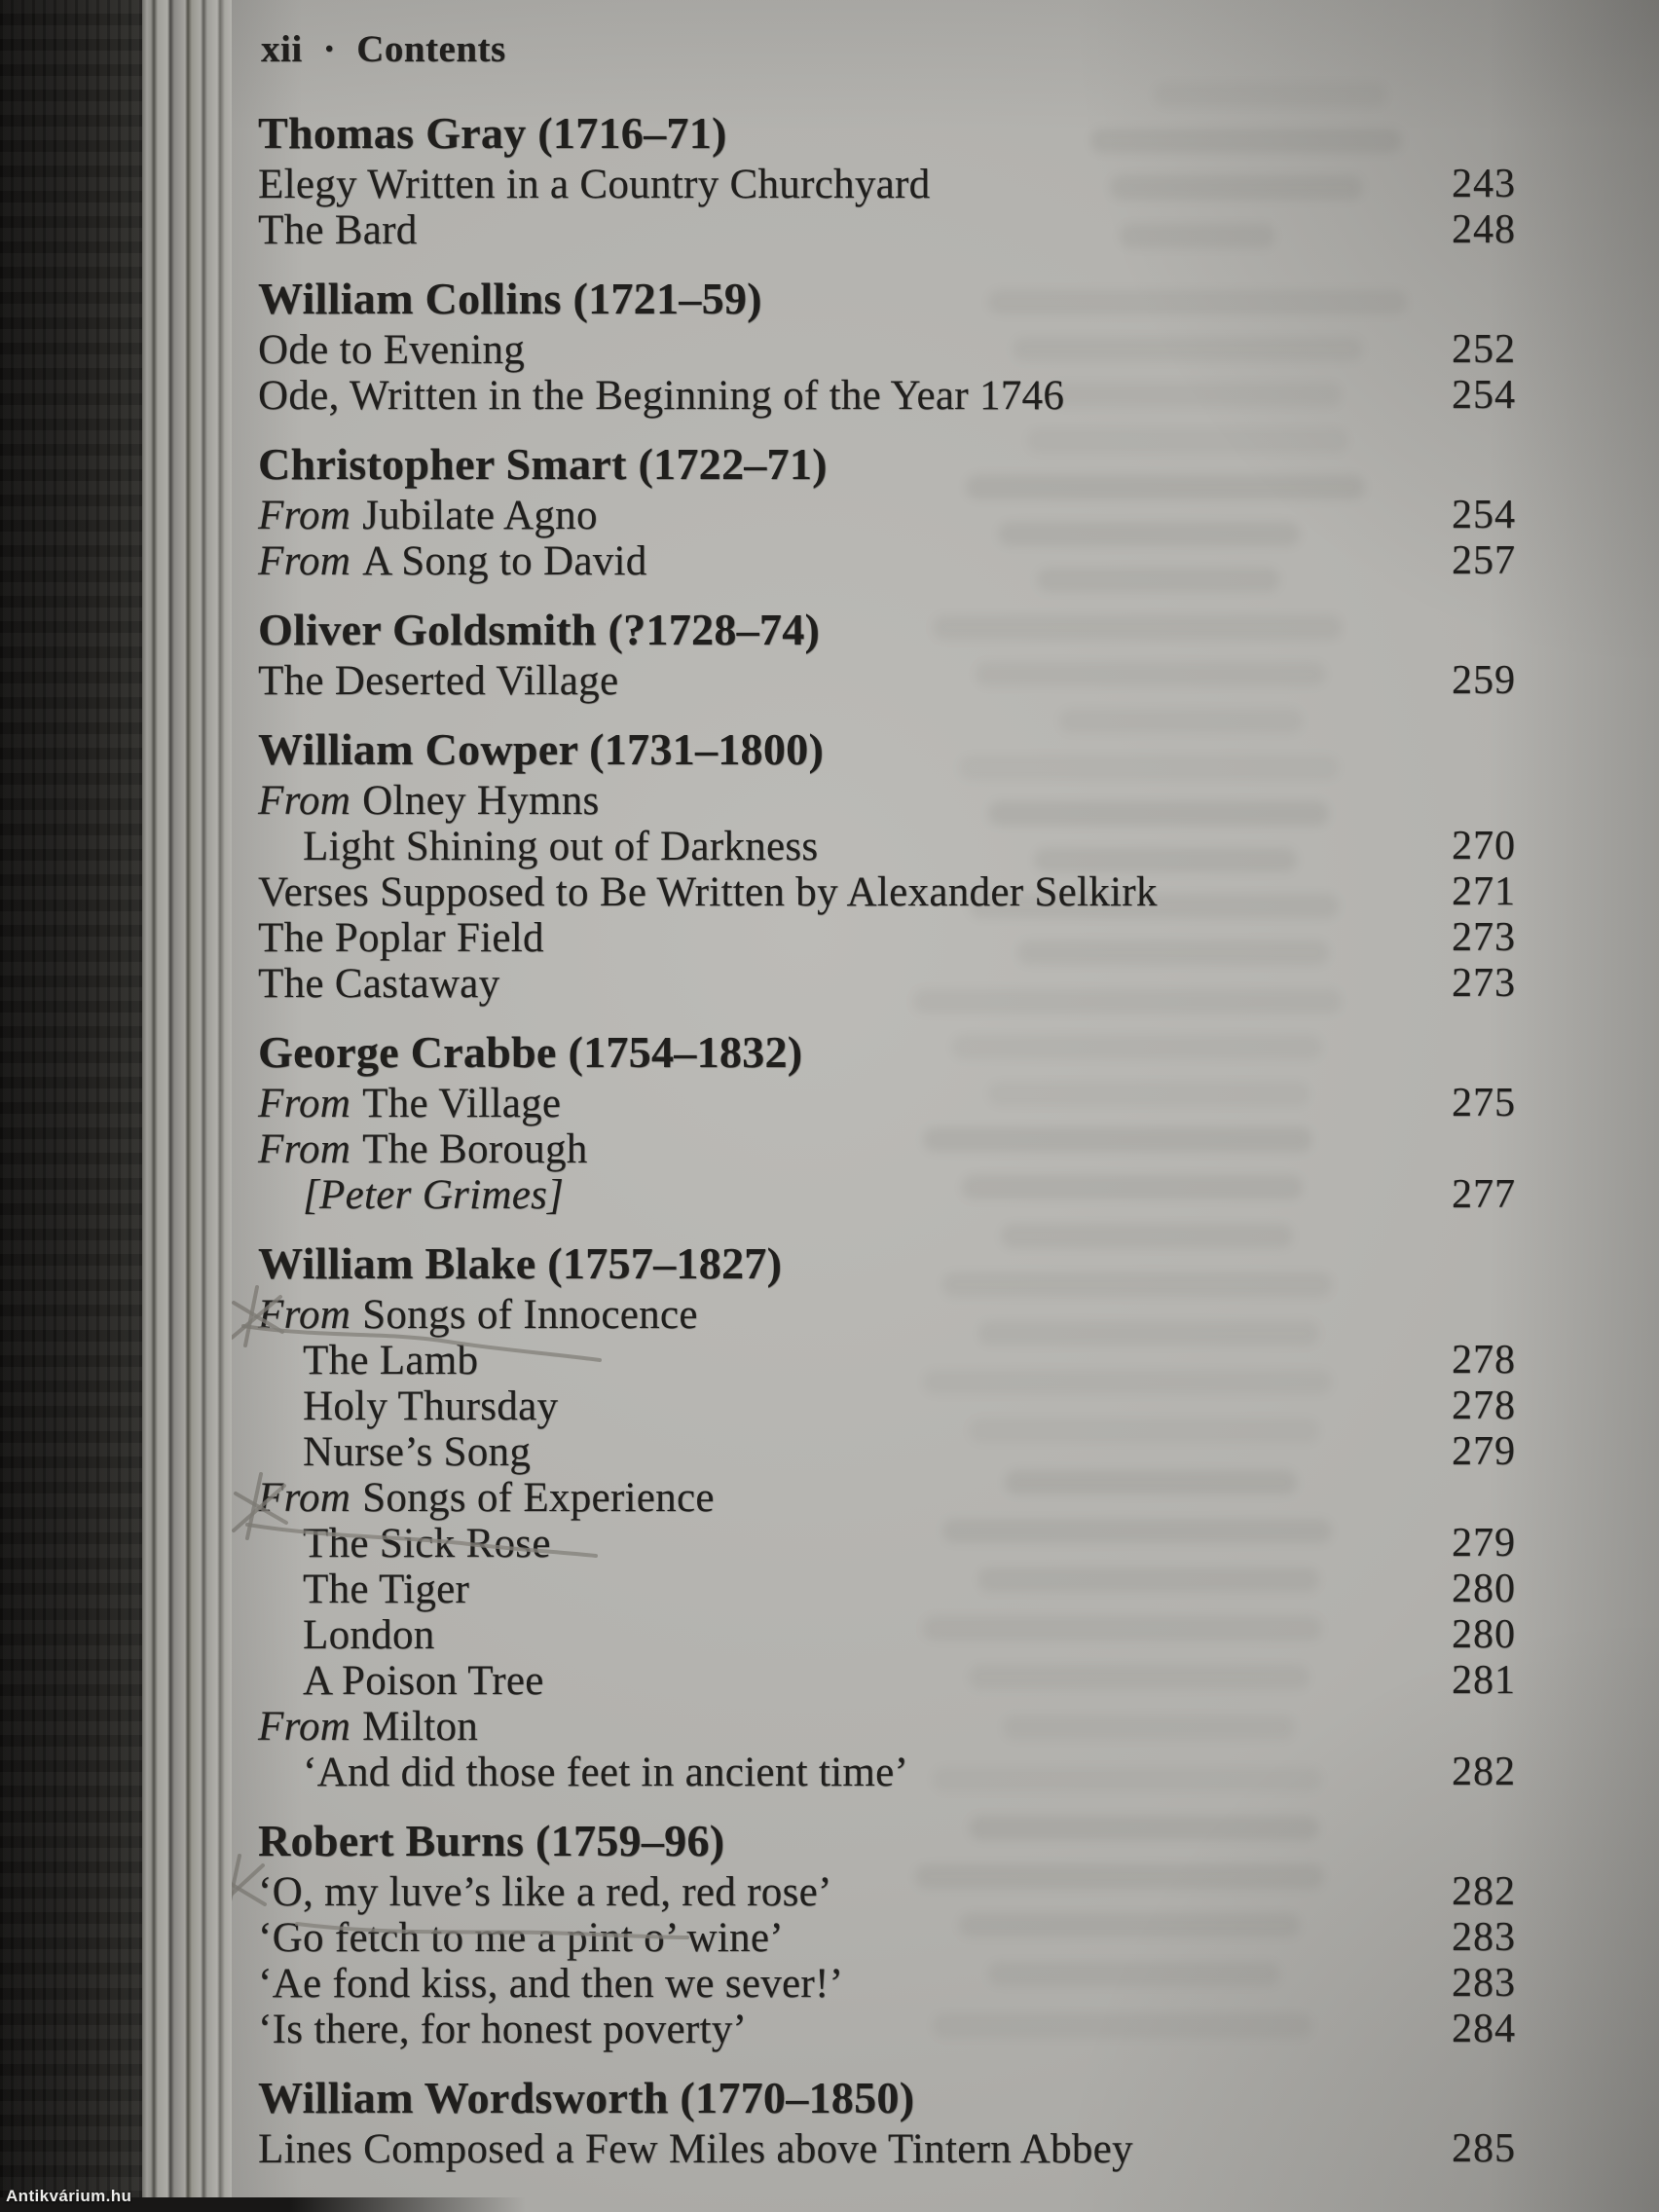 The image size is (1659, 2212). Describe the element at coordinates (1484, 2029) in the screenshot. I see `toc-entry-page-number: 284` at that location.